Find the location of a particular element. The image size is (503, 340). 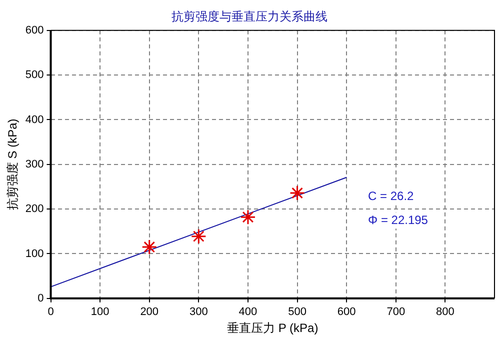

y-tick-label: 500 is located at coordinates (34, 75).